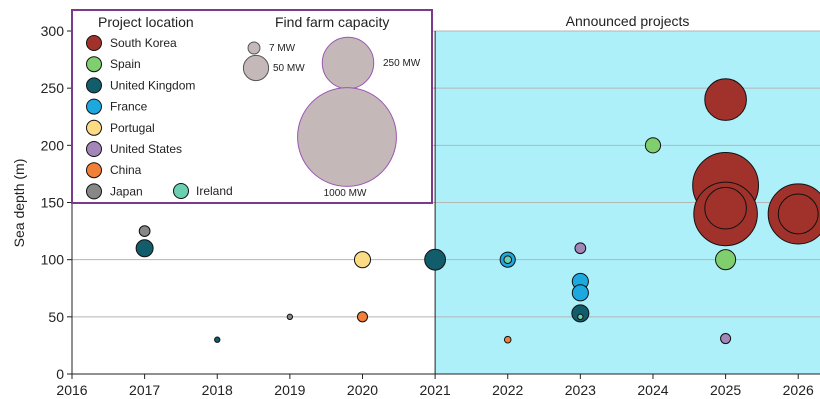 The image size is (820, 399). I want to click on x-tick-label: 2025, so click(725, 390).